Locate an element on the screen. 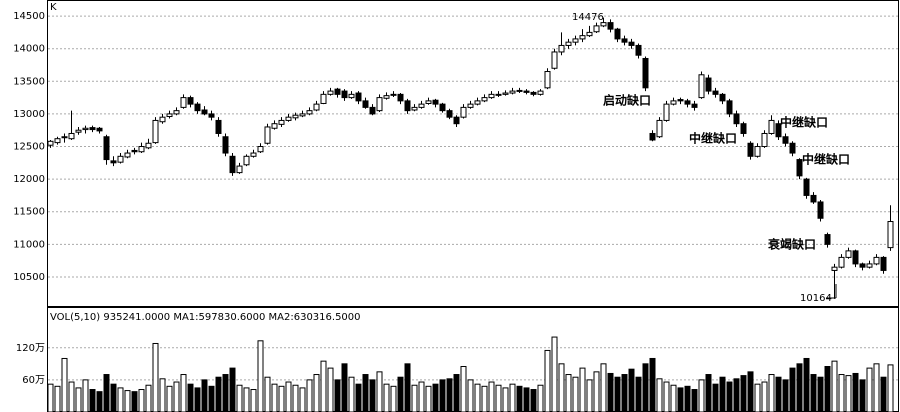  annotation: 中继缺口 is located at coordinates (713, 138).